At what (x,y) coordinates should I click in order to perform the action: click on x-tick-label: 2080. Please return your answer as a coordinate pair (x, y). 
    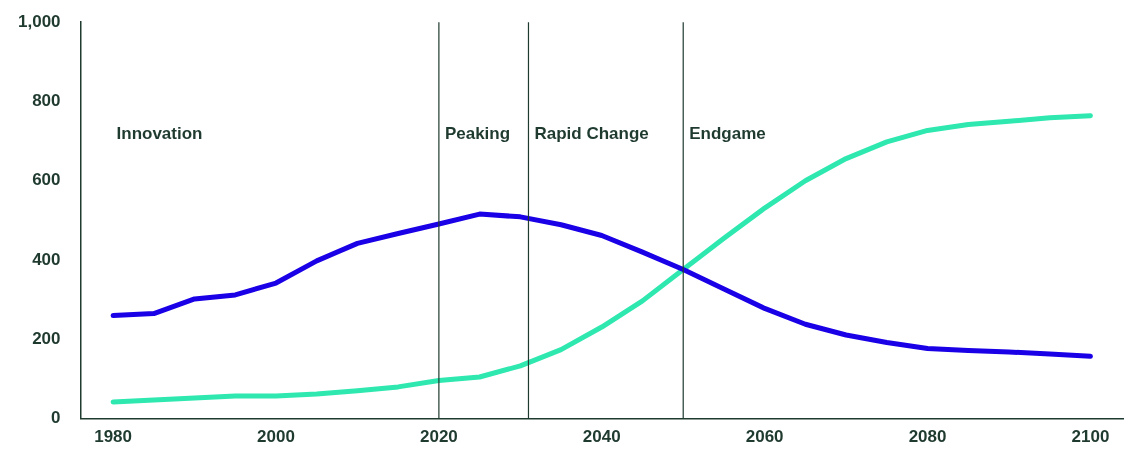
    Looking at the image, I should click on (927, 437).